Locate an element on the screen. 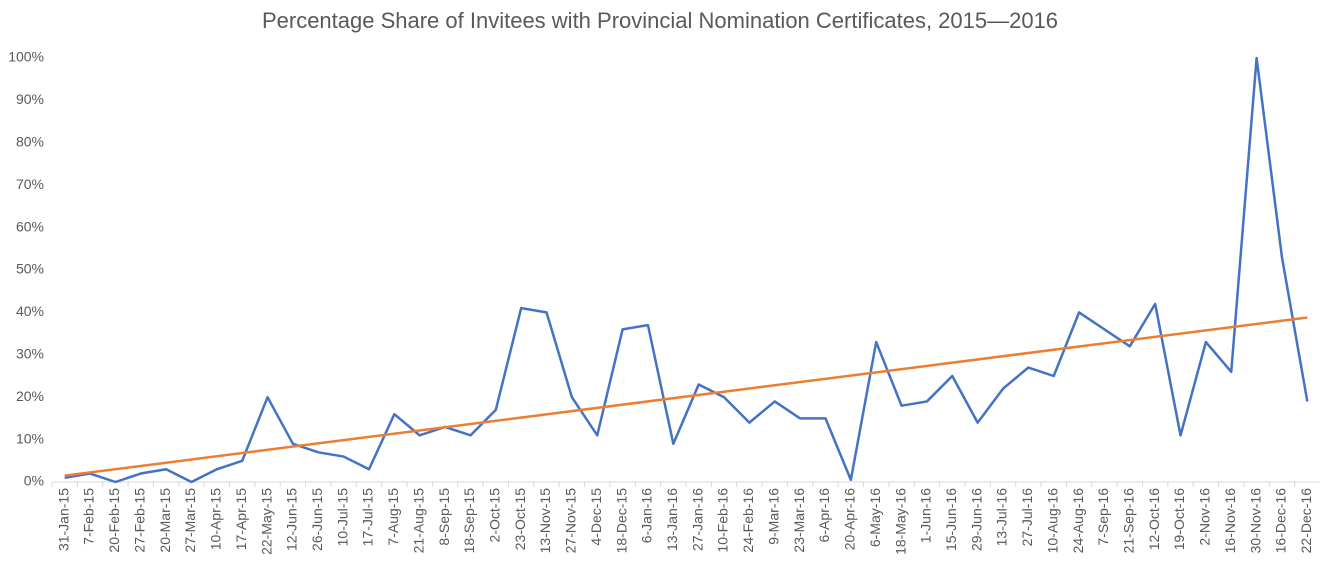 The image size is (1323, 583). y-tick-label: 30% is located at coordinates (30, 354).